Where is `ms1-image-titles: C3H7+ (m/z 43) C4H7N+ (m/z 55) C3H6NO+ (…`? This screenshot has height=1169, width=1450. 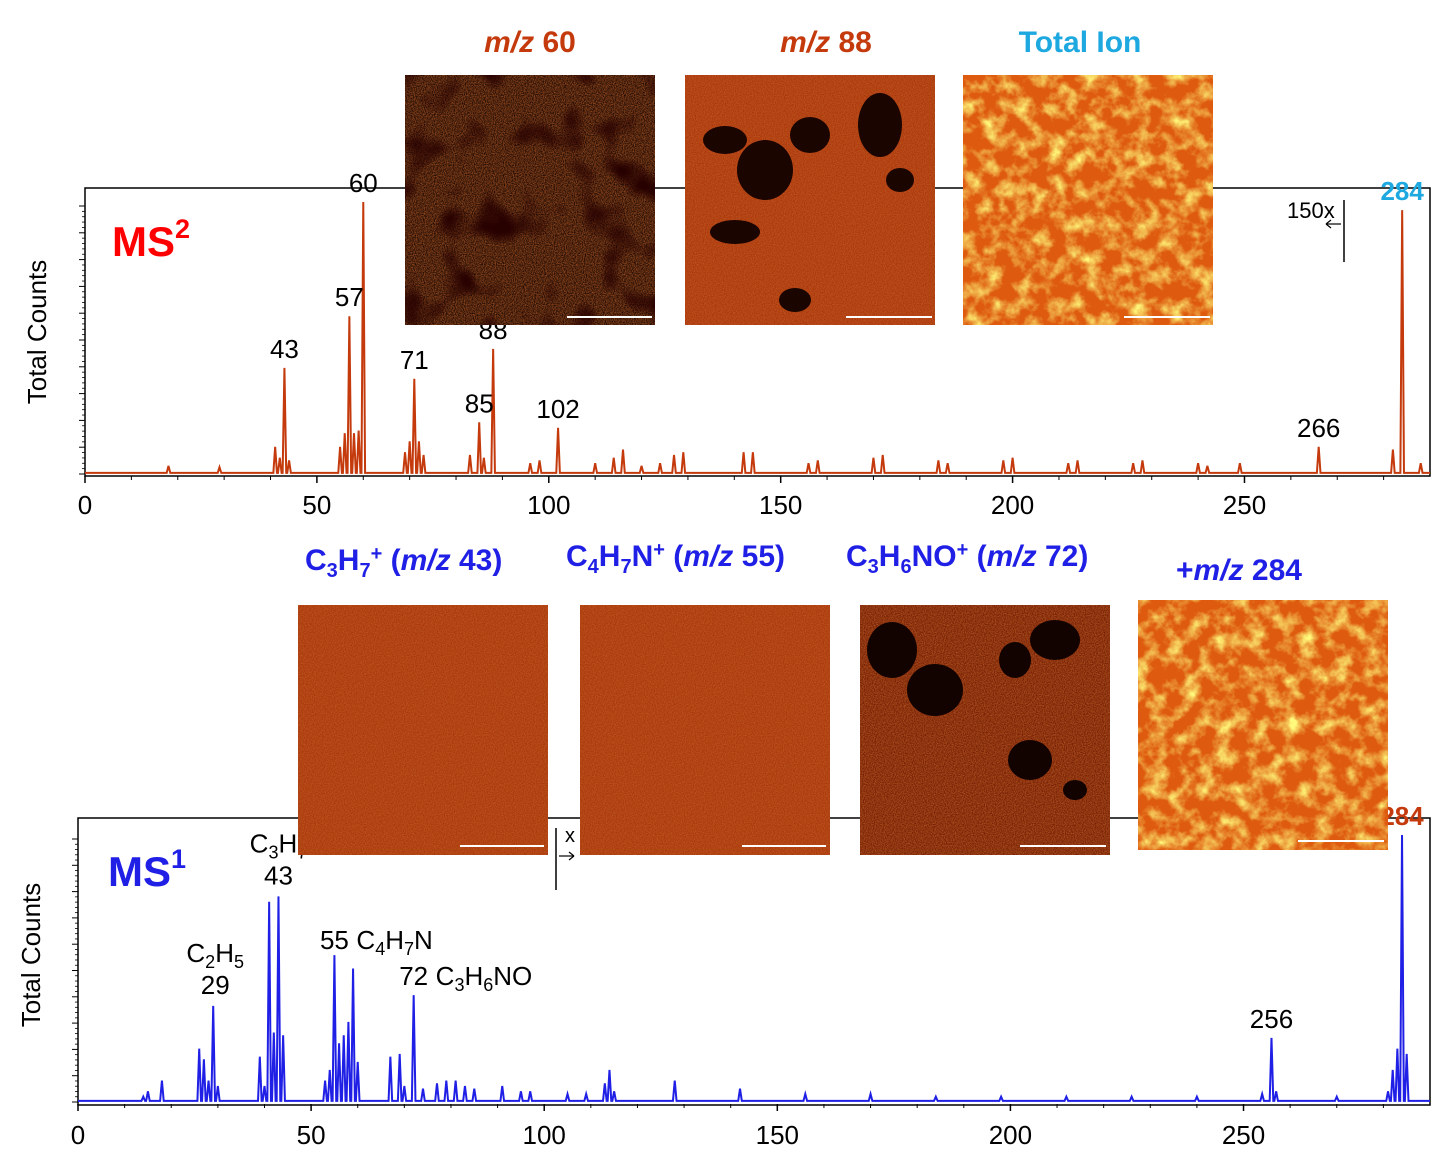 ms1-image-titles: C3H7+ (m/z 43) C4H7N+ (m/z 55) C3H6NO+ (… is located at coordinates (803, 563).